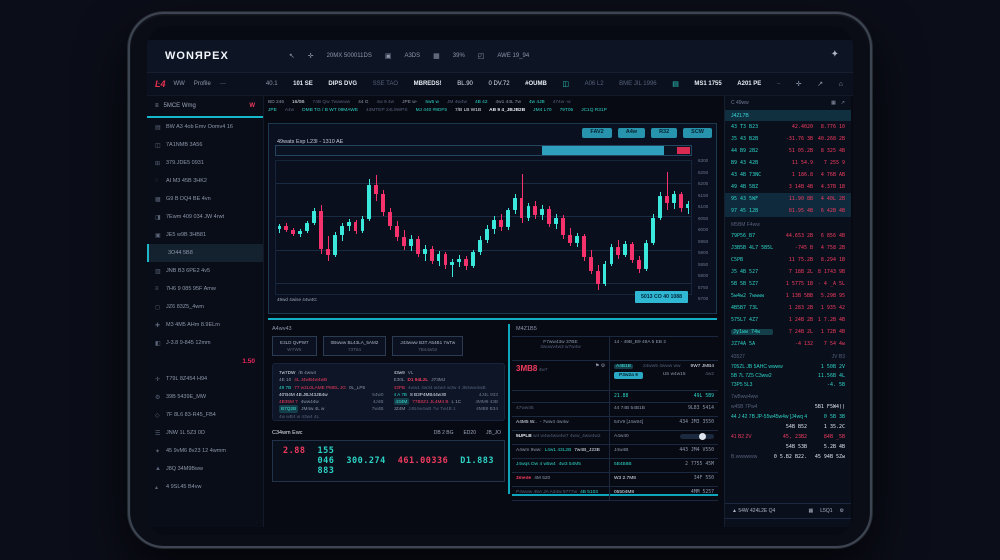 The height and width of the screenshot is (560, 1000). What do you see at coordinates (811, 511) in the screenshot?
I see `calculator-icon: ▦` at bounding box center [811, 511].